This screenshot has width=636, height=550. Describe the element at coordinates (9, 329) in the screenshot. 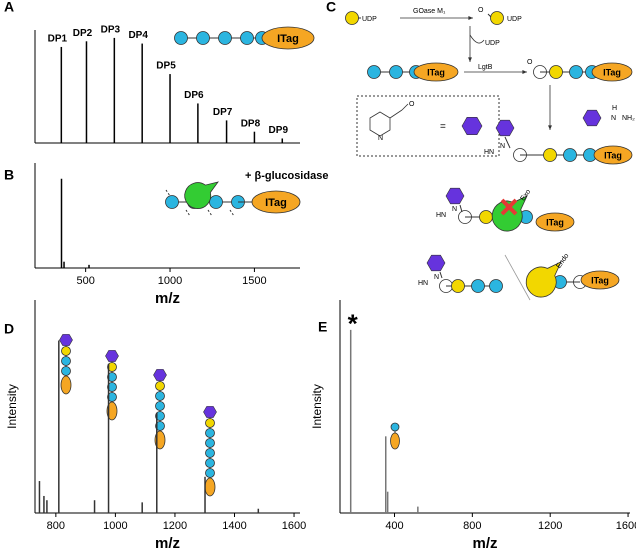

I see `panel-label: D` at that location.